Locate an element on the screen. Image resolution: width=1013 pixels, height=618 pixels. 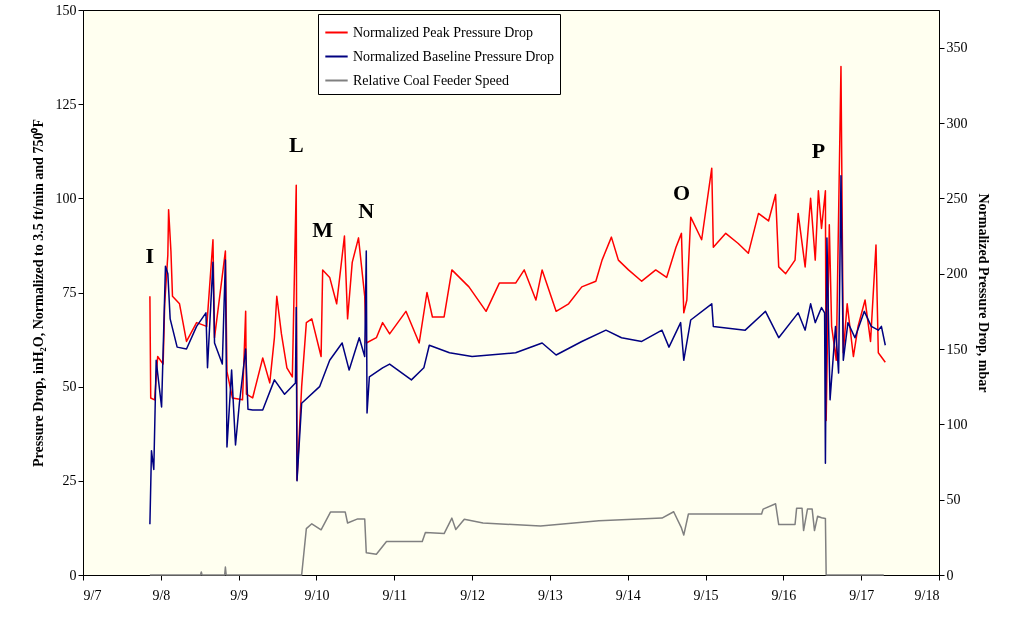
y-tick-label: 50 is located at coordinates (69, 387).